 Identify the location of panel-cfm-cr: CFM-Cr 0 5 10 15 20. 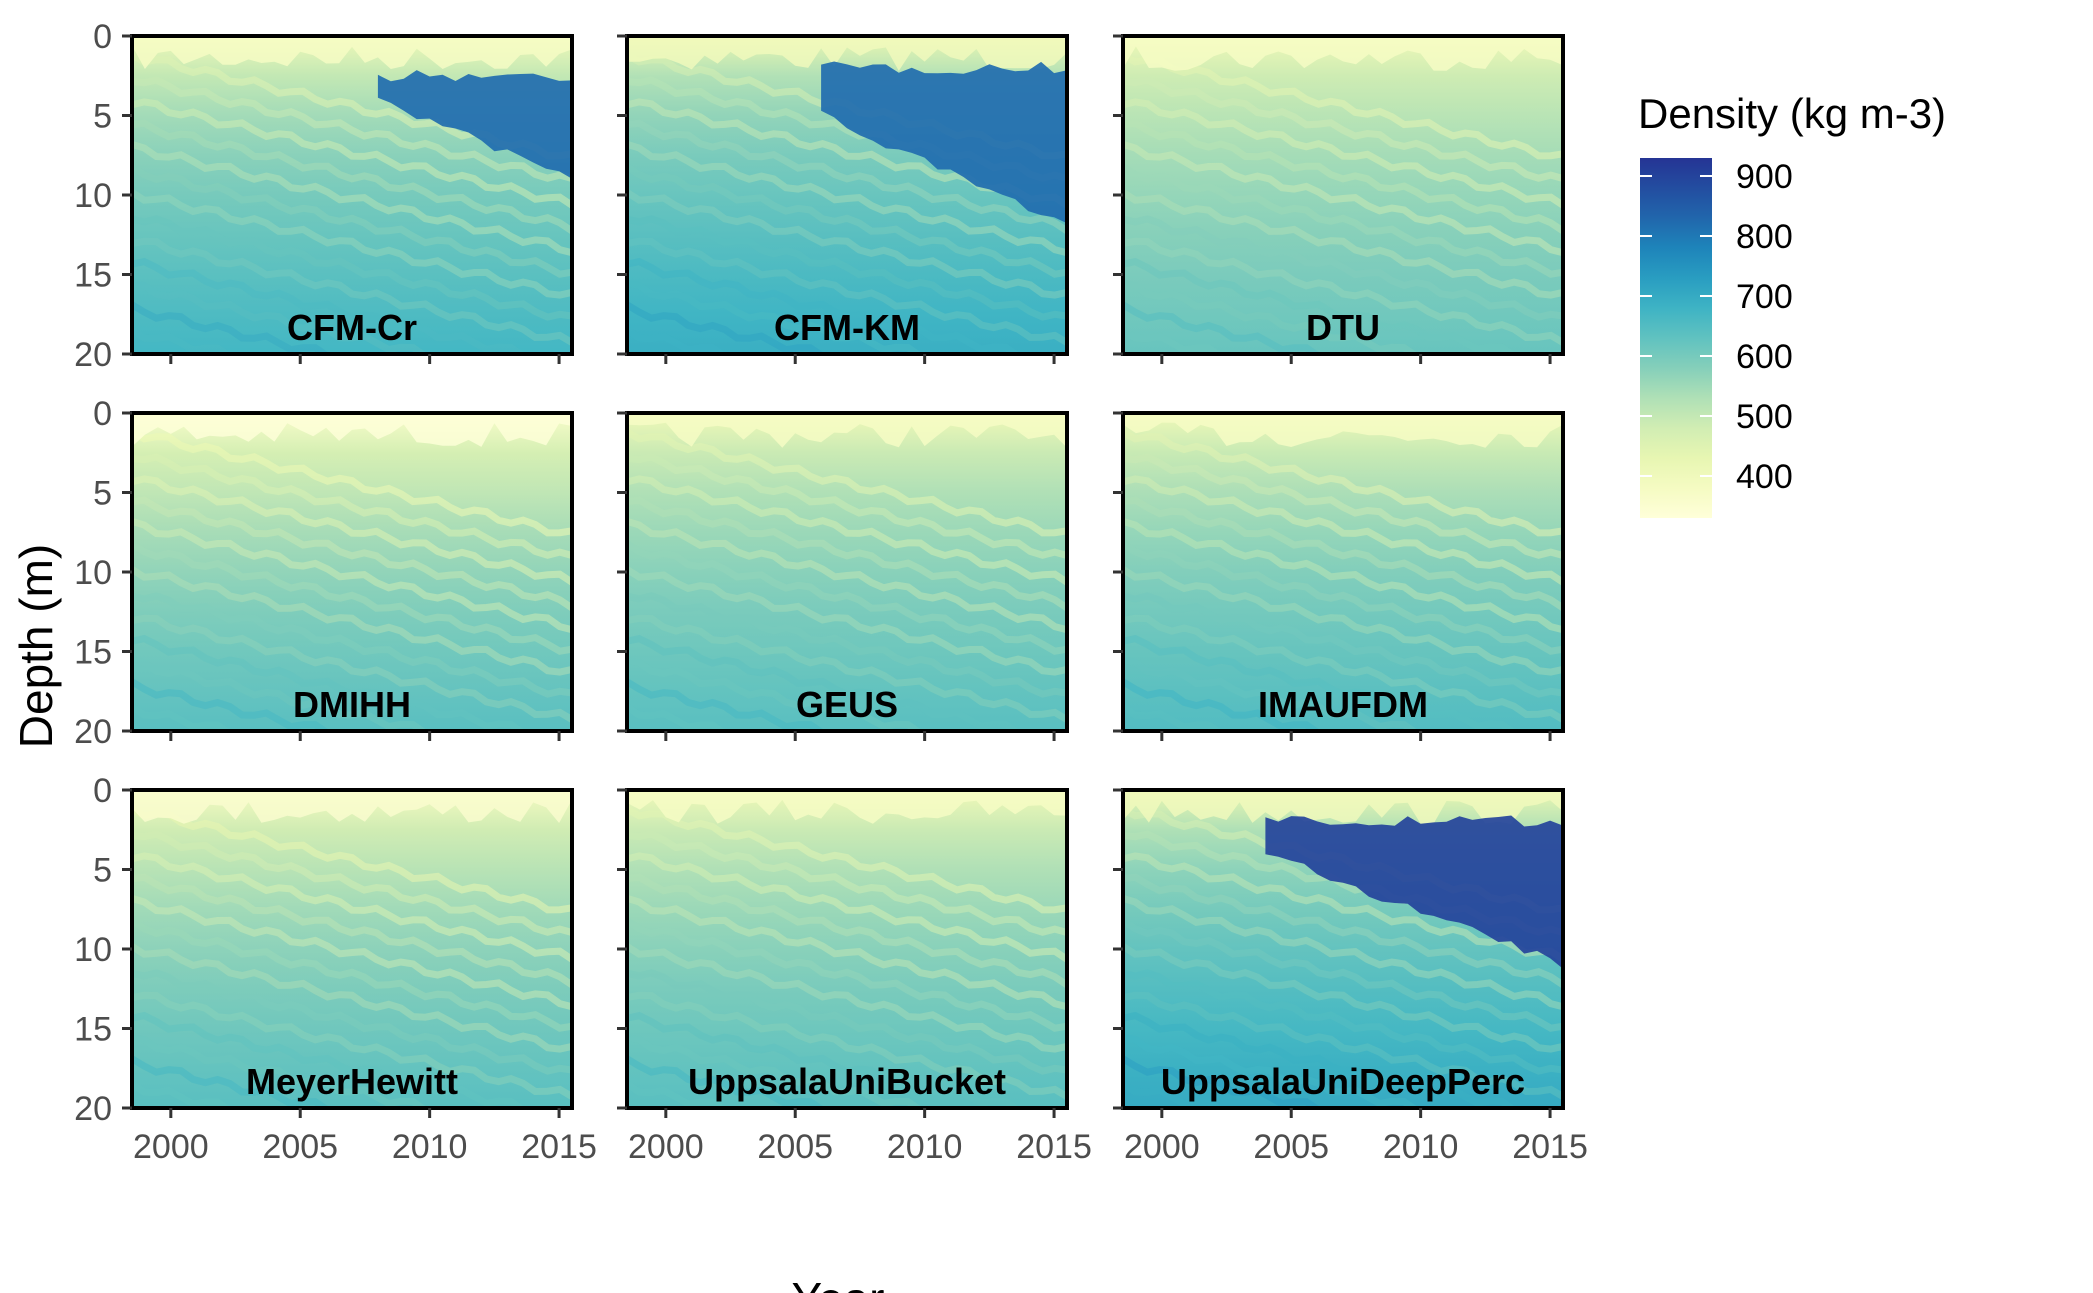
(324, 196).